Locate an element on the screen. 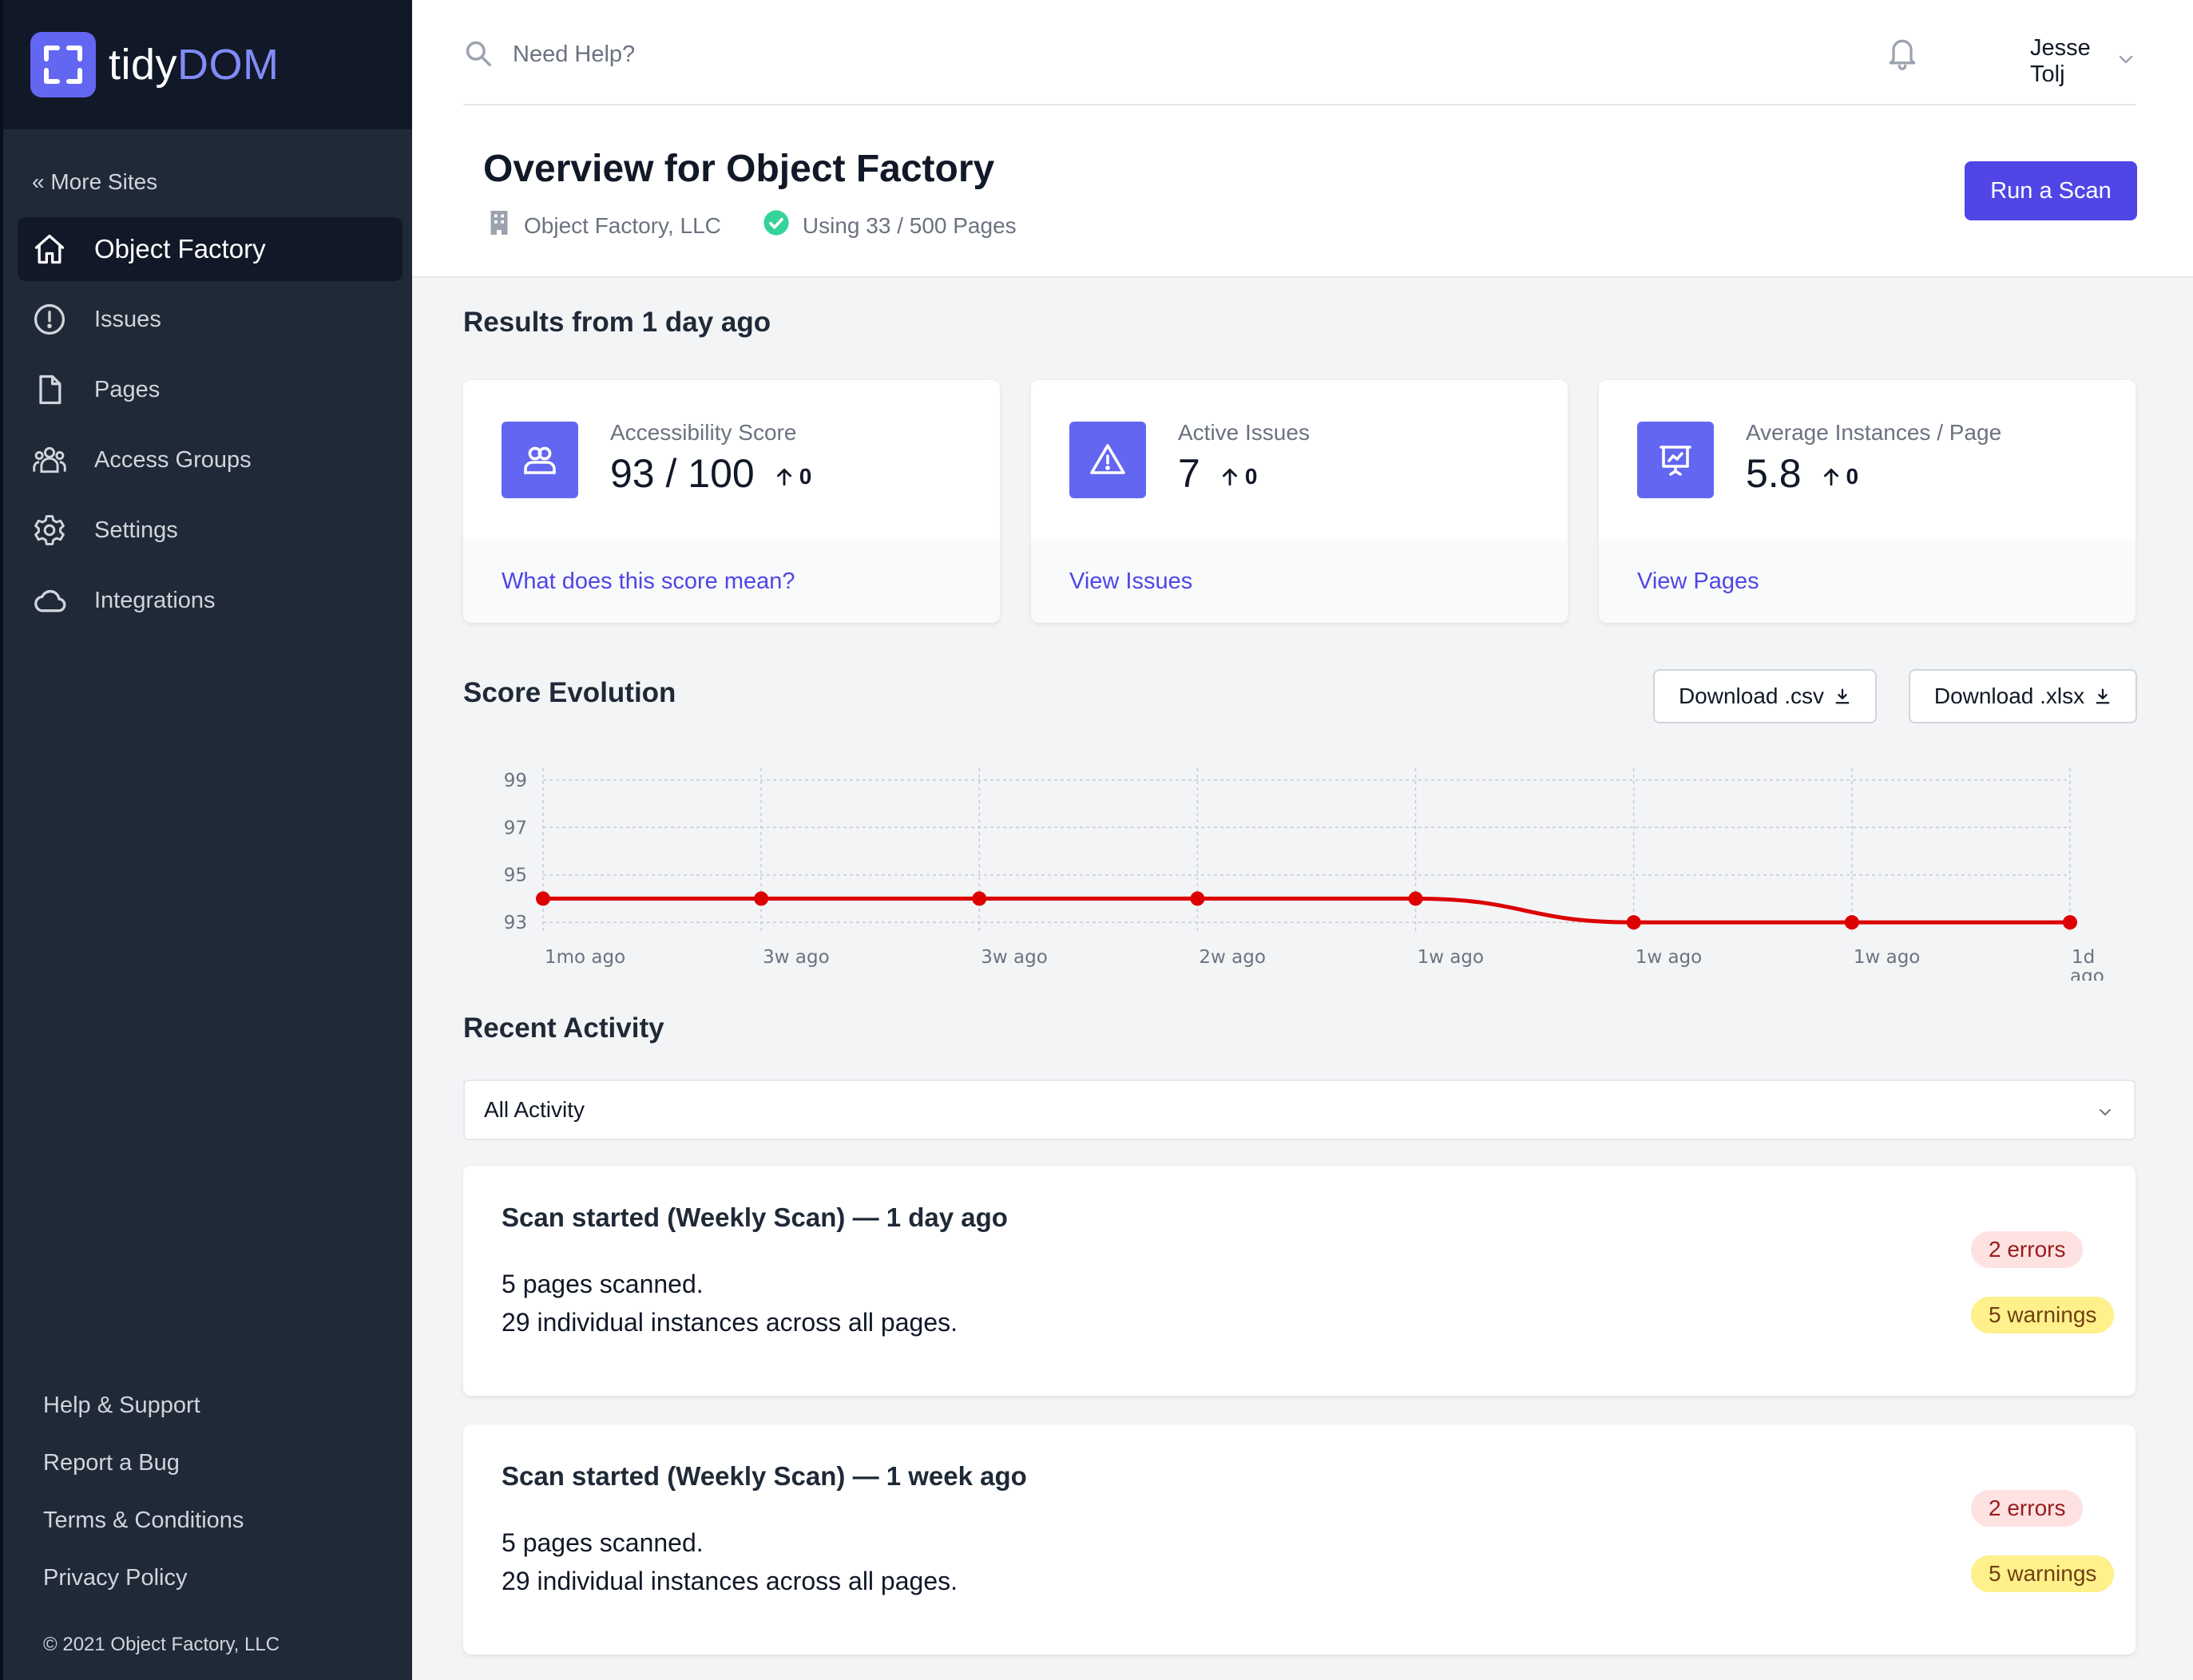 Image resolution: width=2193 pixels, height=1680 pixels. bell-icon is located at coordinates (1902, 55).